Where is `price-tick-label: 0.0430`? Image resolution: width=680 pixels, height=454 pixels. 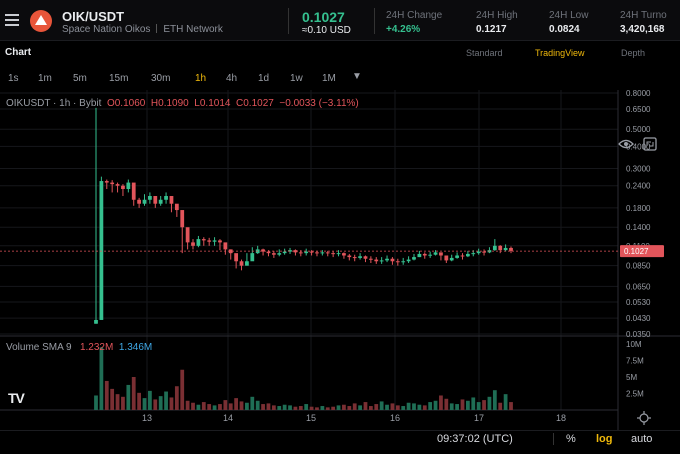
price-tick-label: 0.0430 is located at coordinates (638, 318).